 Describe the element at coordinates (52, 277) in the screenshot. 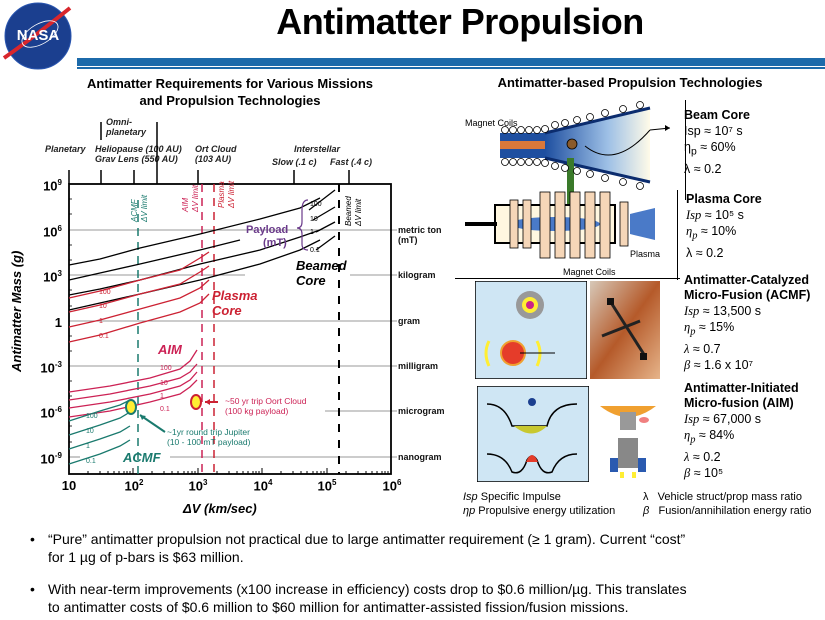

I see `ytick-1e3: 10³` at that location.